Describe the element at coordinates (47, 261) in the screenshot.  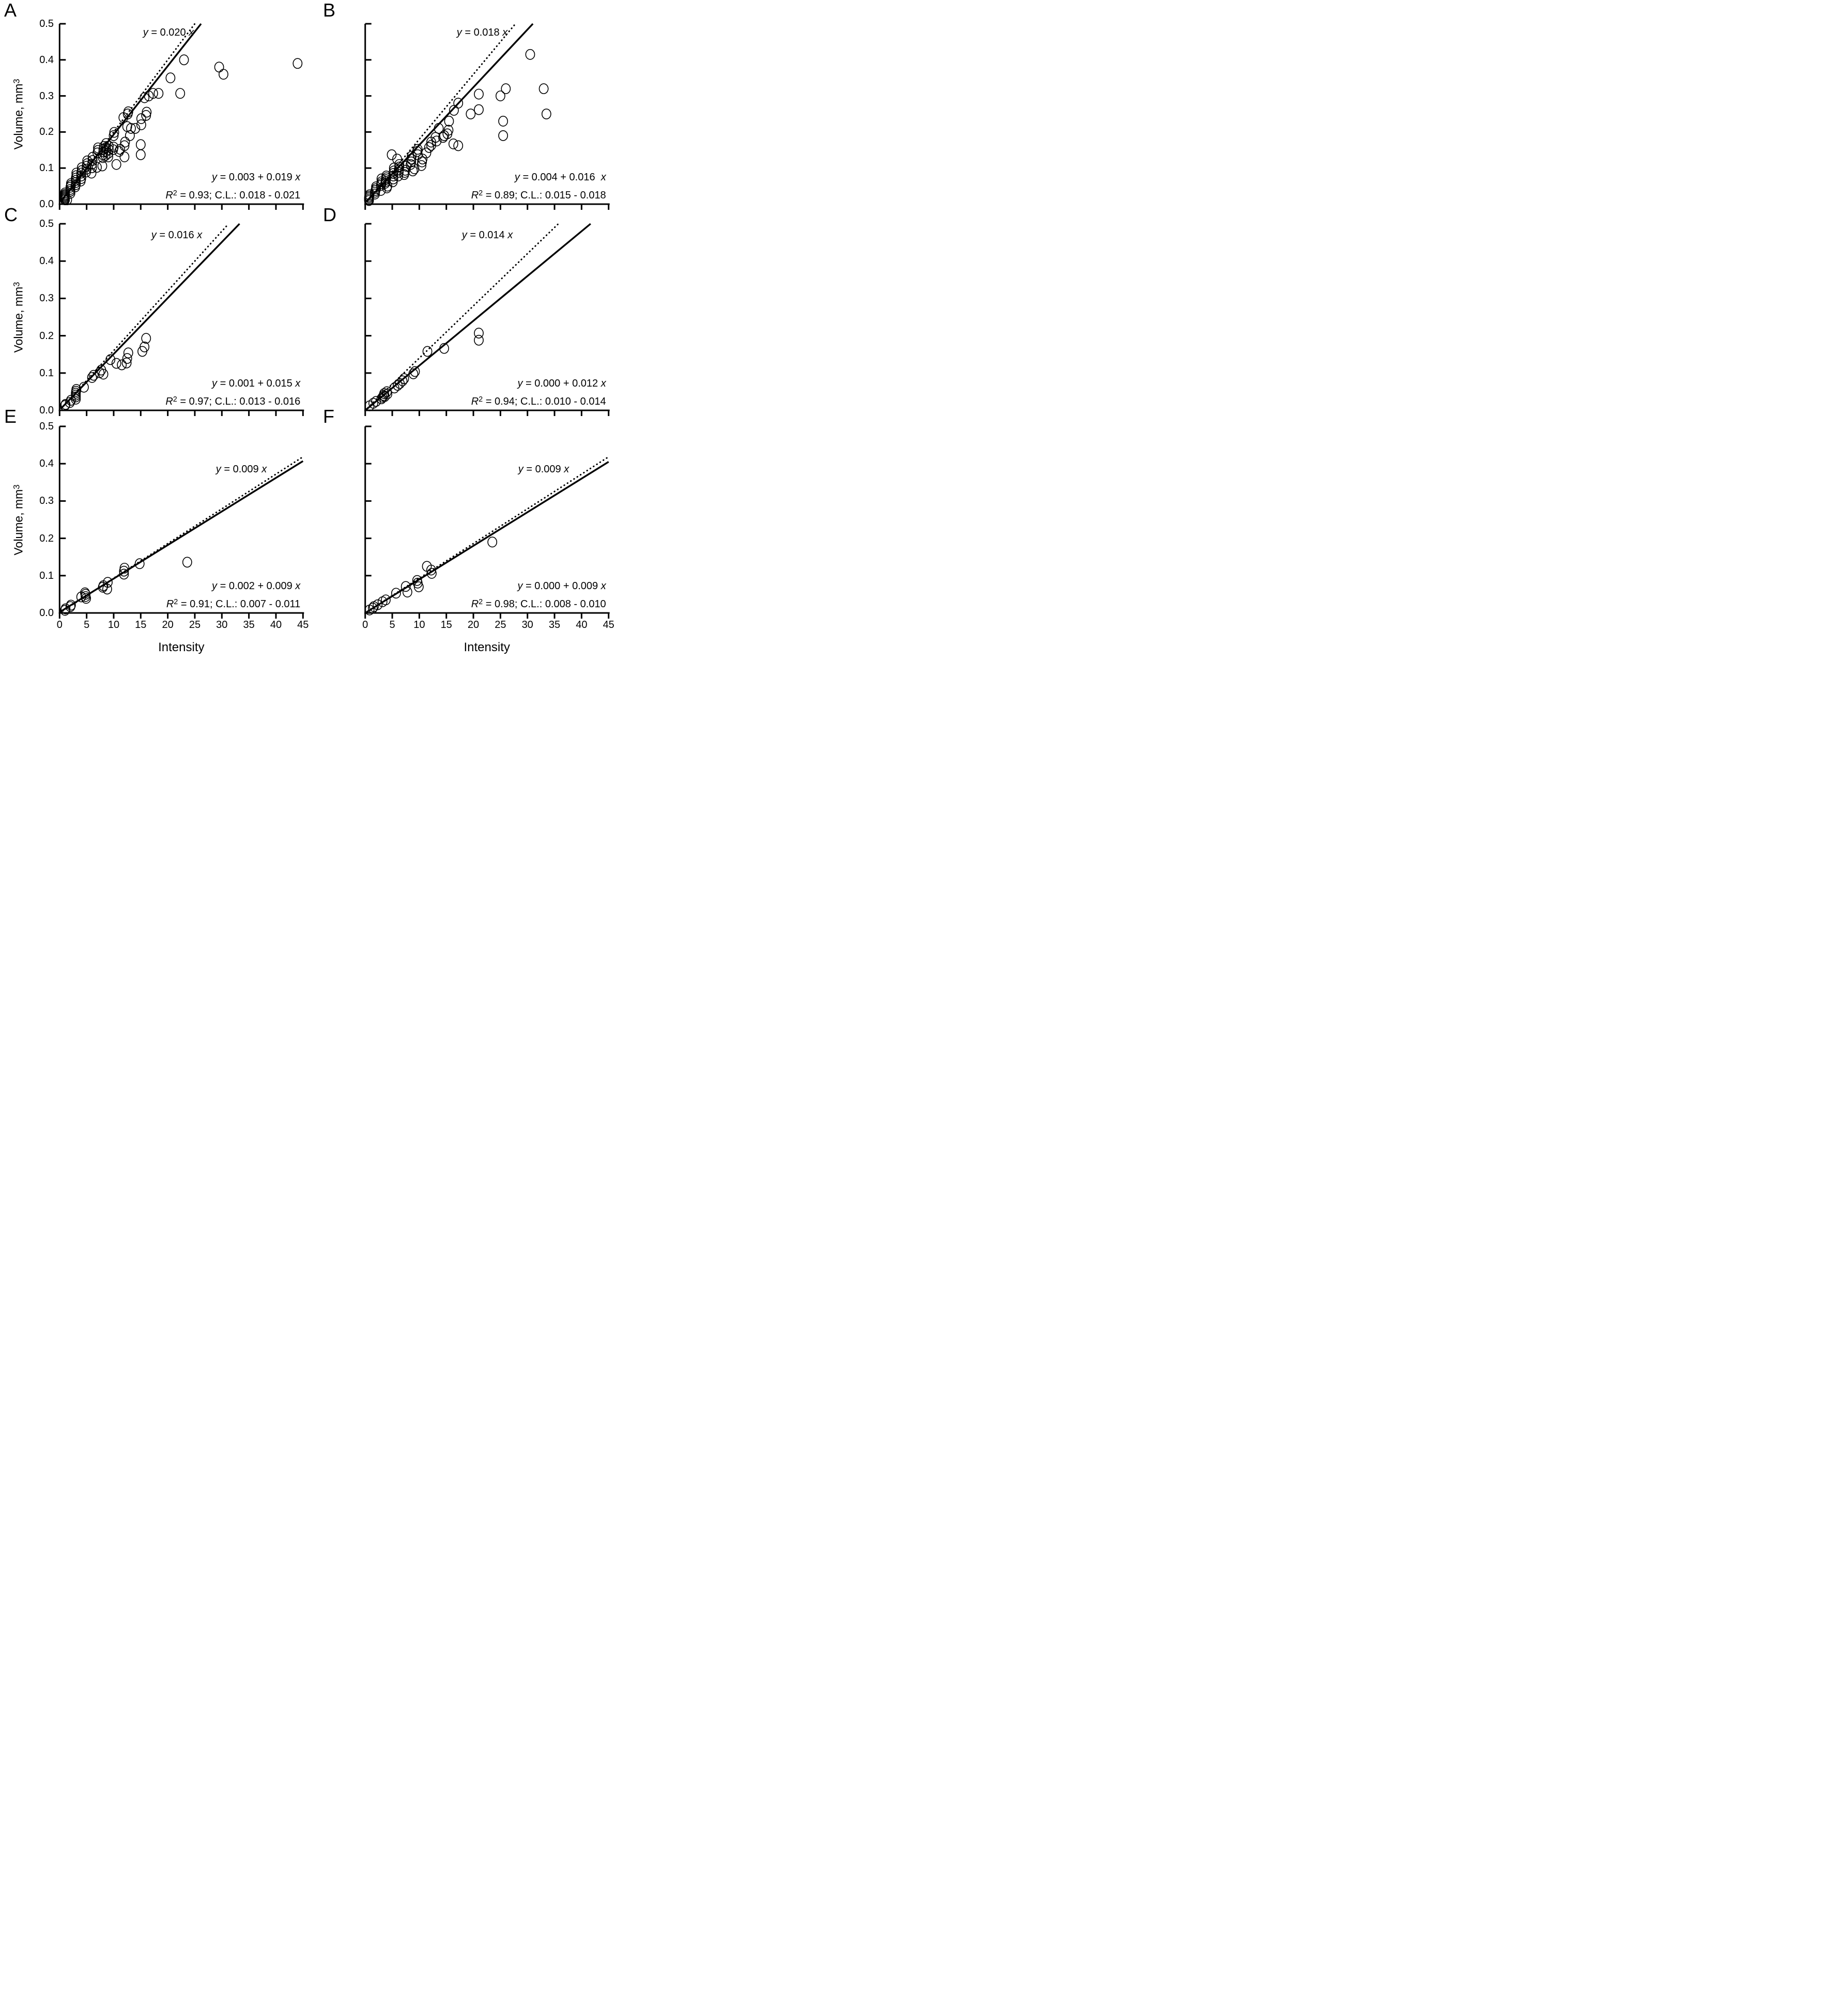
I see `y-tick-label: 0.4` at that location.